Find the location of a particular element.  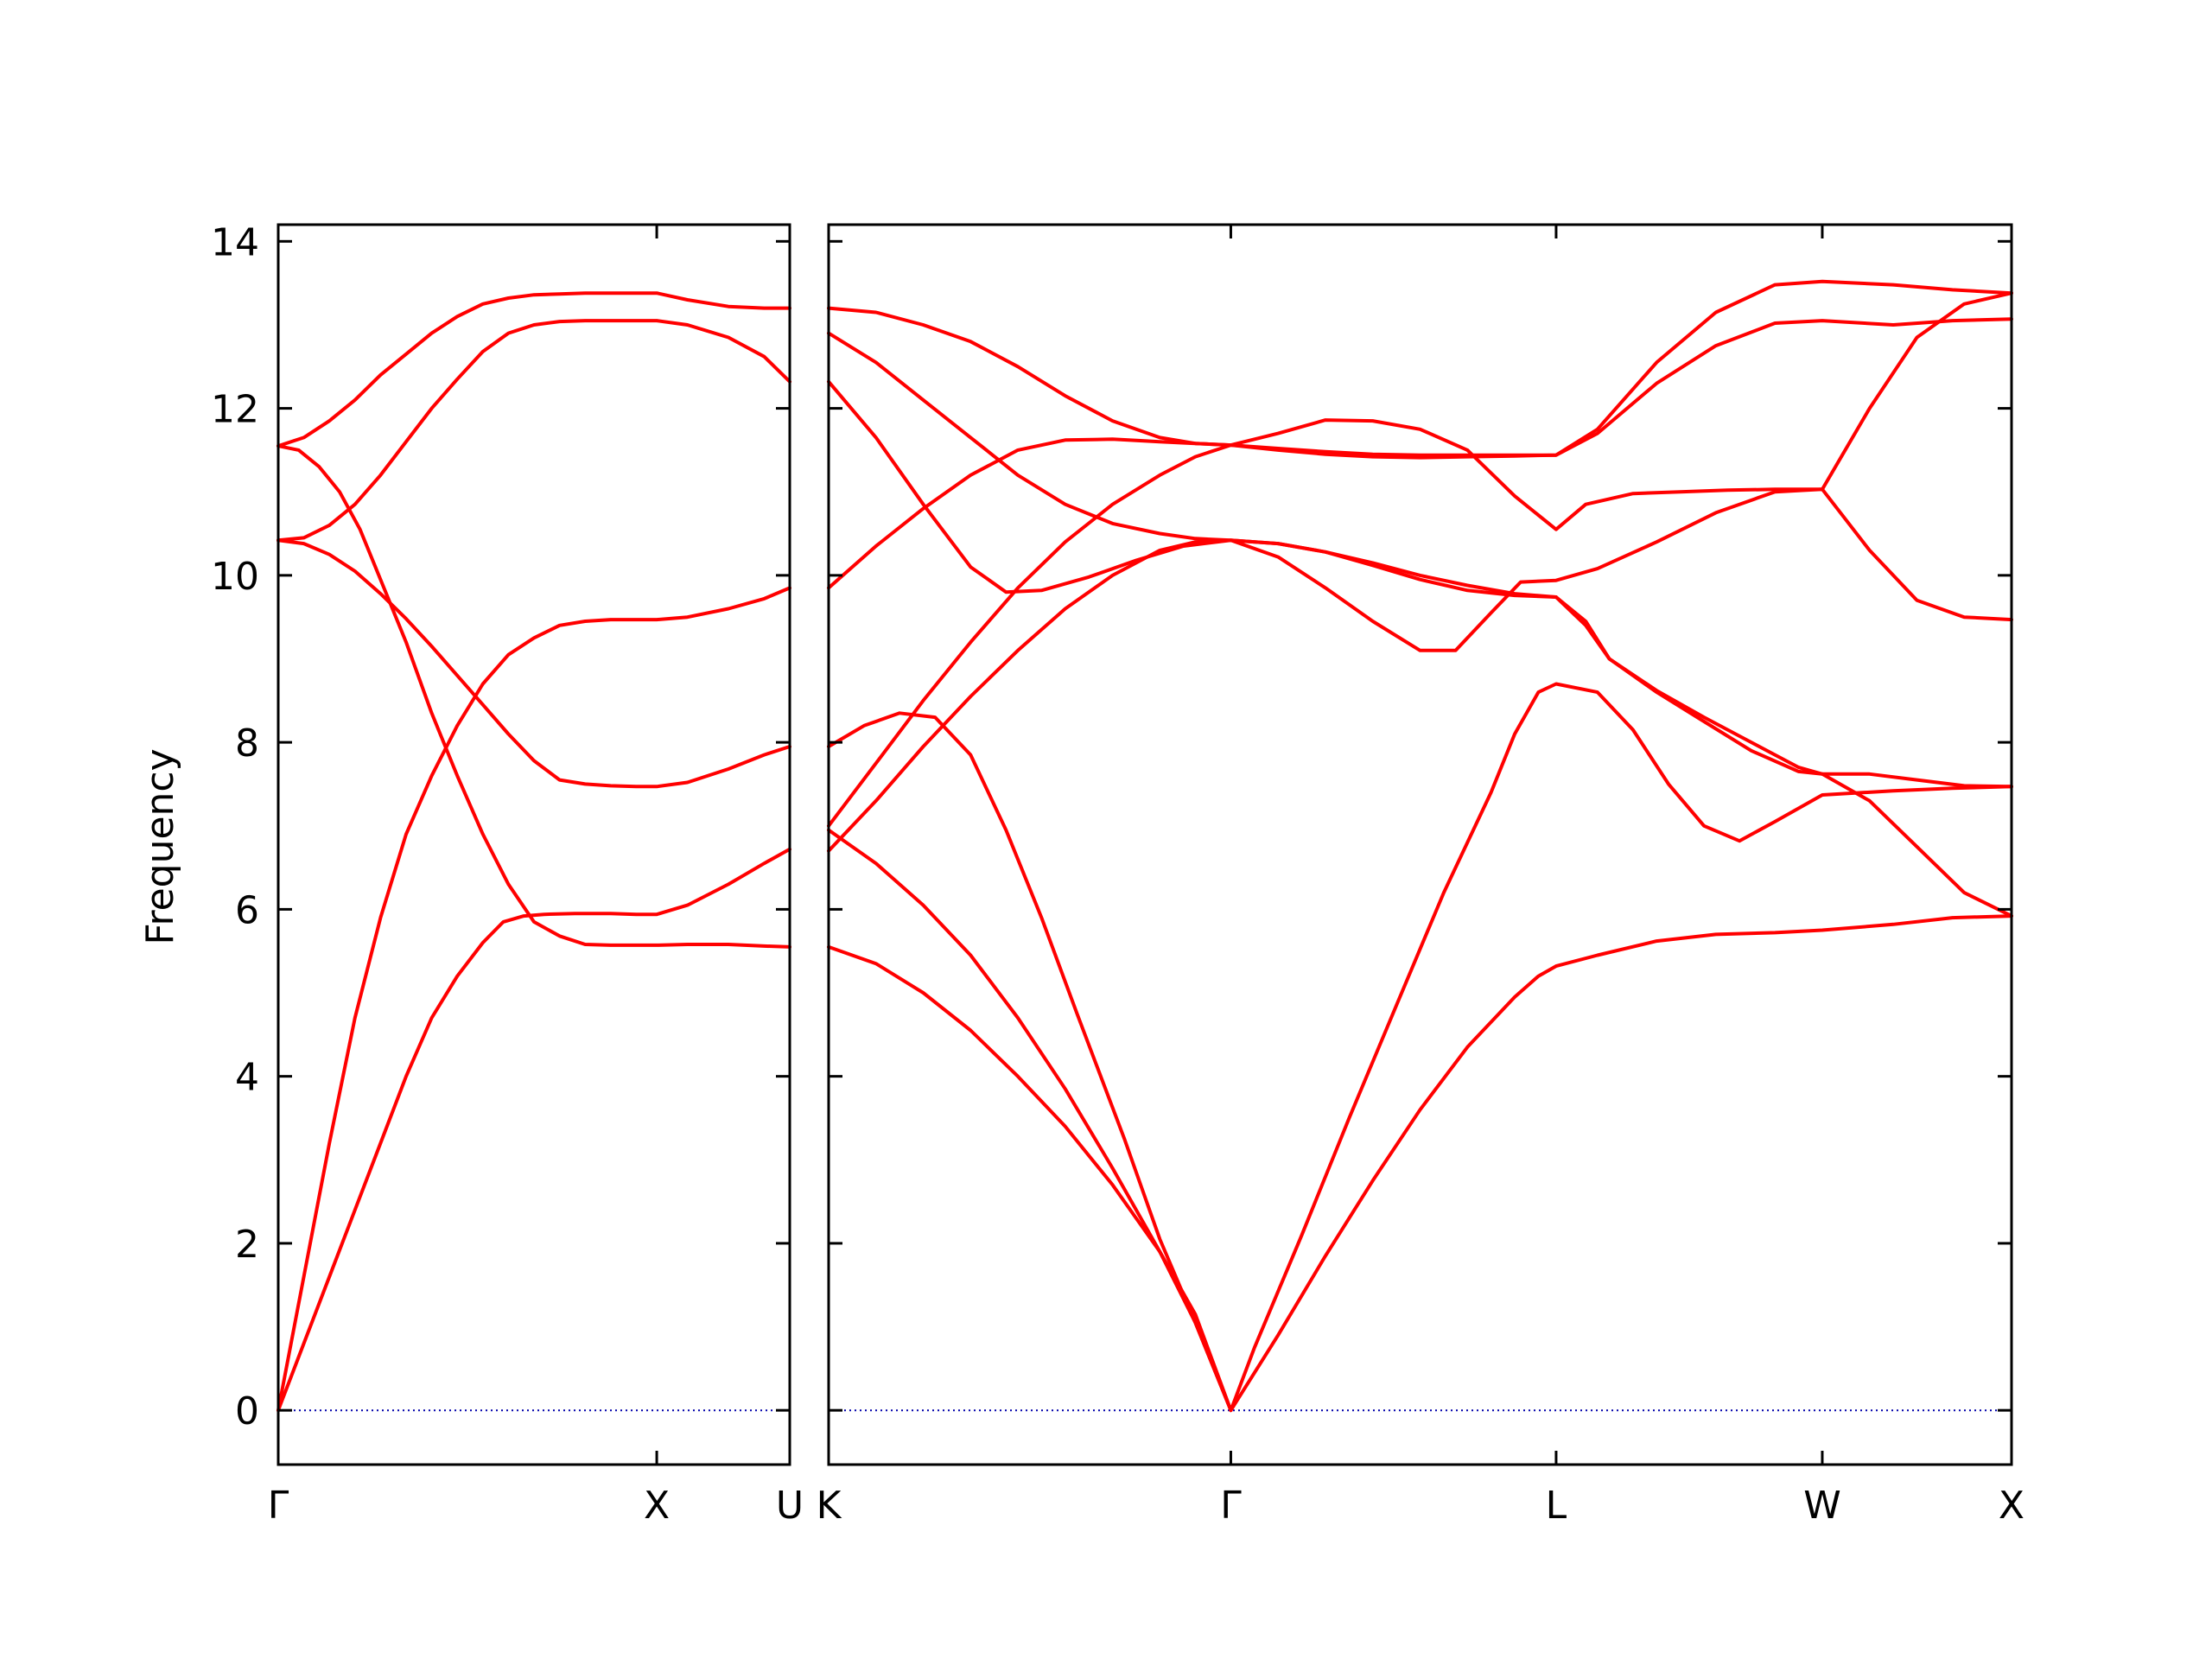

y-tick-label: 0 is located at coordinates (247, 1411).